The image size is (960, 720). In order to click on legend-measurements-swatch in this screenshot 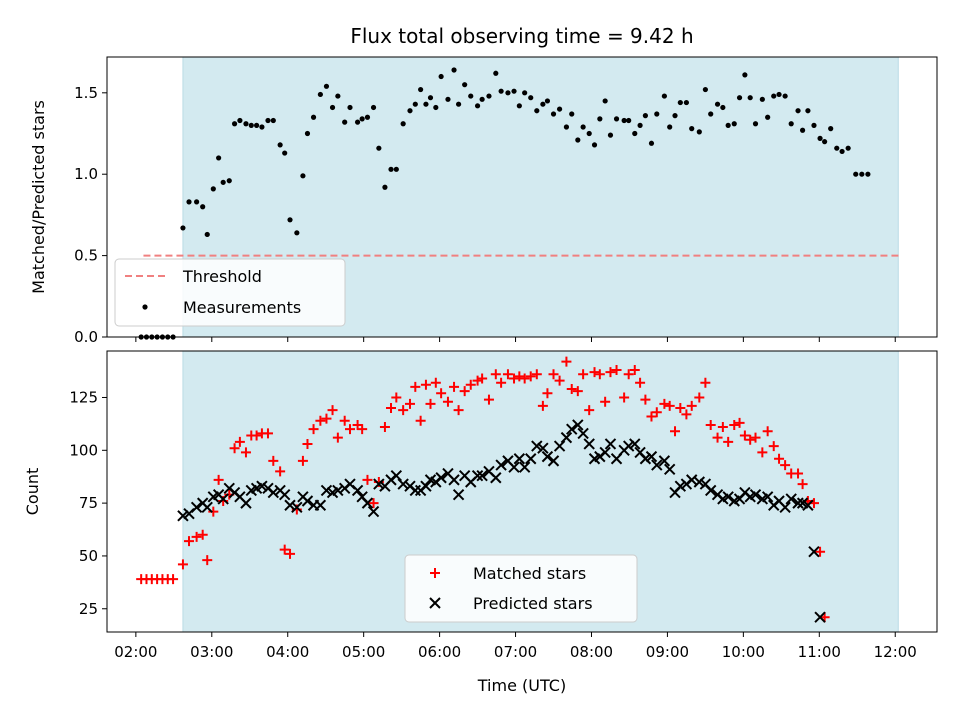, I will do `click(145, 307)`.